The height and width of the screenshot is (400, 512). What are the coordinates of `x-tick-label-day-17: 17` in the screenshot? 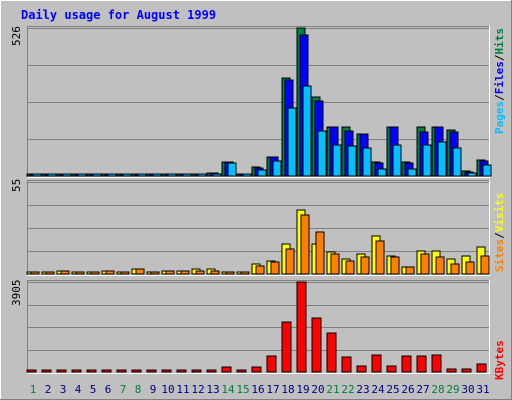 It's located at (272, 389).